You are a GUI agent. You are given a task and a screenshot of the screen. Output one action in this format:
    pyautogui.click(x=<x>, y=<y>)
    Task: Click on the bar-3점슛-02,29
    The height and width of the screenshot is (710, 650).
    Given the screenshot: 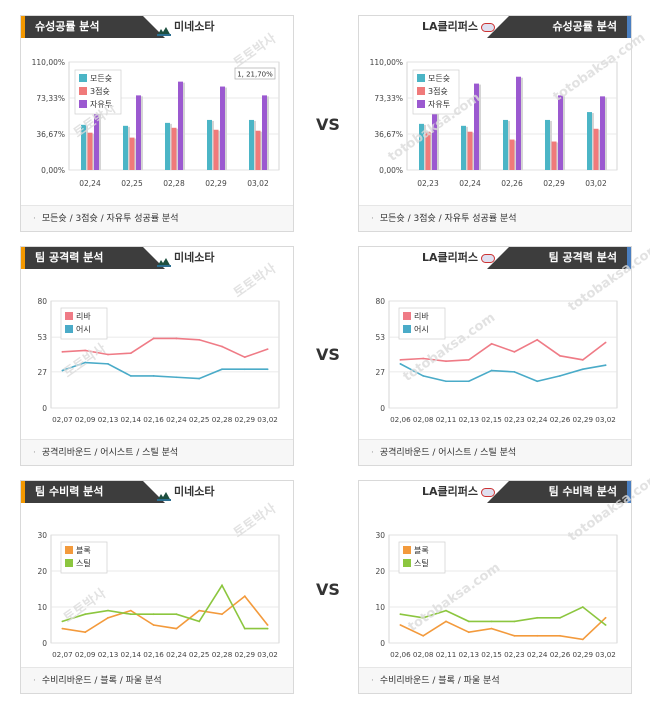 What is the action you would take?
    pyautogui.click(x=554, y=155)
    